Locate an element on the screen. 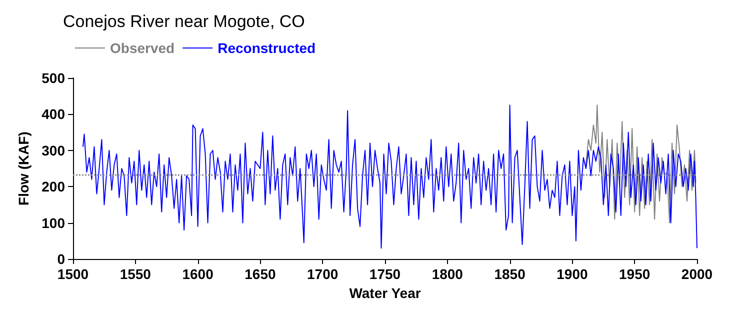 The image size is (740, 325). x-tick-label: 1800 is located at coordinates (448, 274).